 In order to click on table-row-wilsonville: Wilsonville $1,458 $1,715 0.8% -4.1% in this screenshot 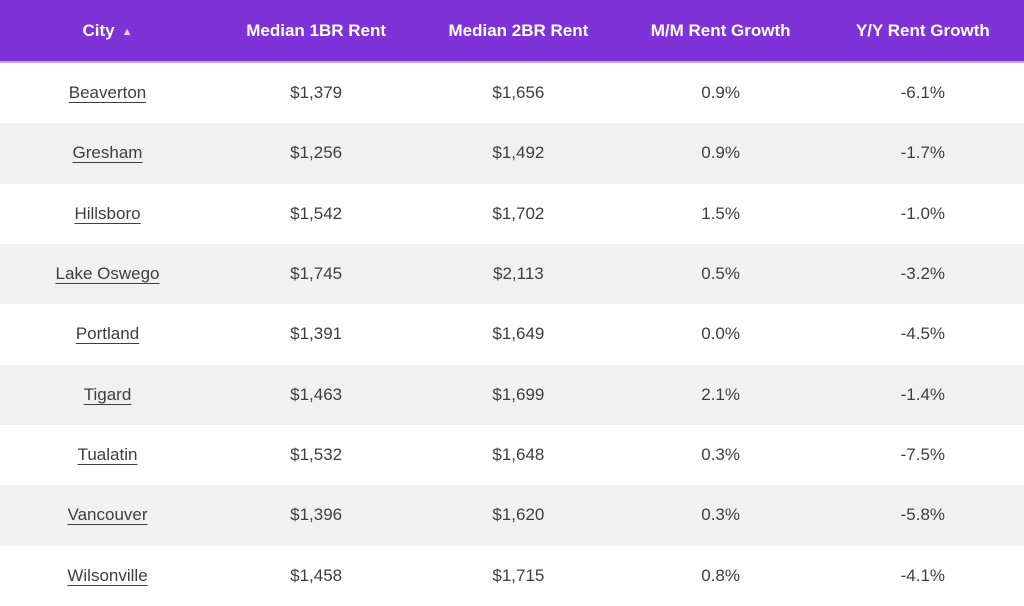, I will do `click(512, 575)`.